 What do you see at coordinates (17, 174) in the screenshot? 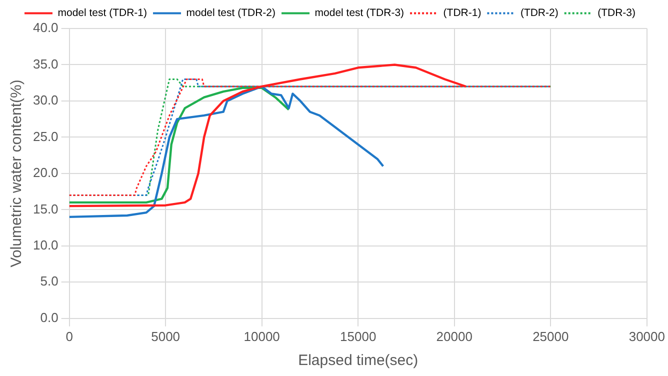
I see `y-axis-title: Volumetric water content(%)` at bounding box center [17, 174].